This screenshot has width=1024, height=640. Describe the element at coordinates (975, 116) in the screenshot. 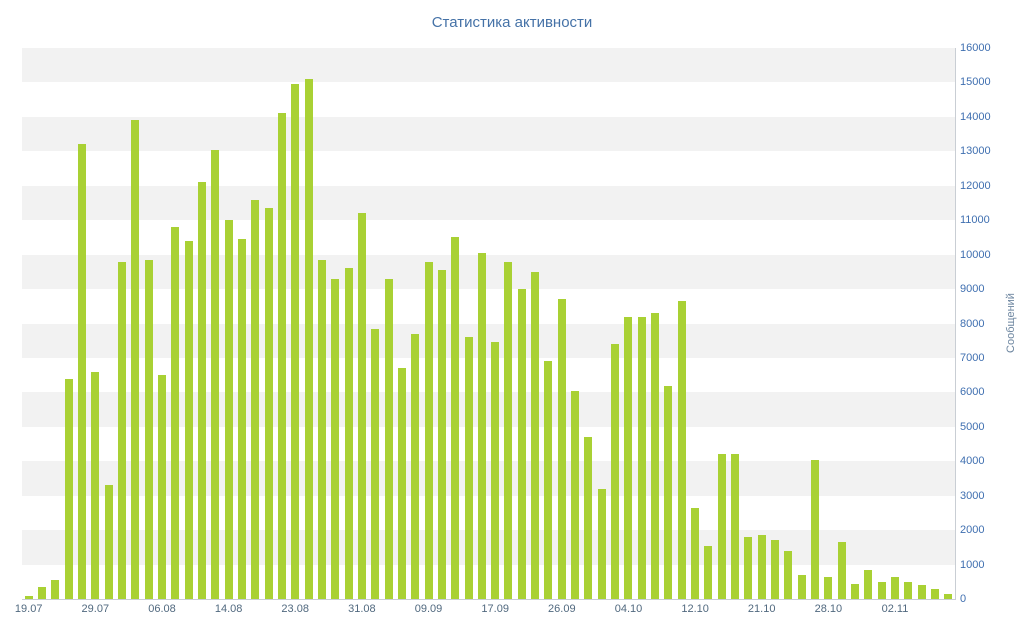

I see `y-axis-tick-label: 14000` at that location.